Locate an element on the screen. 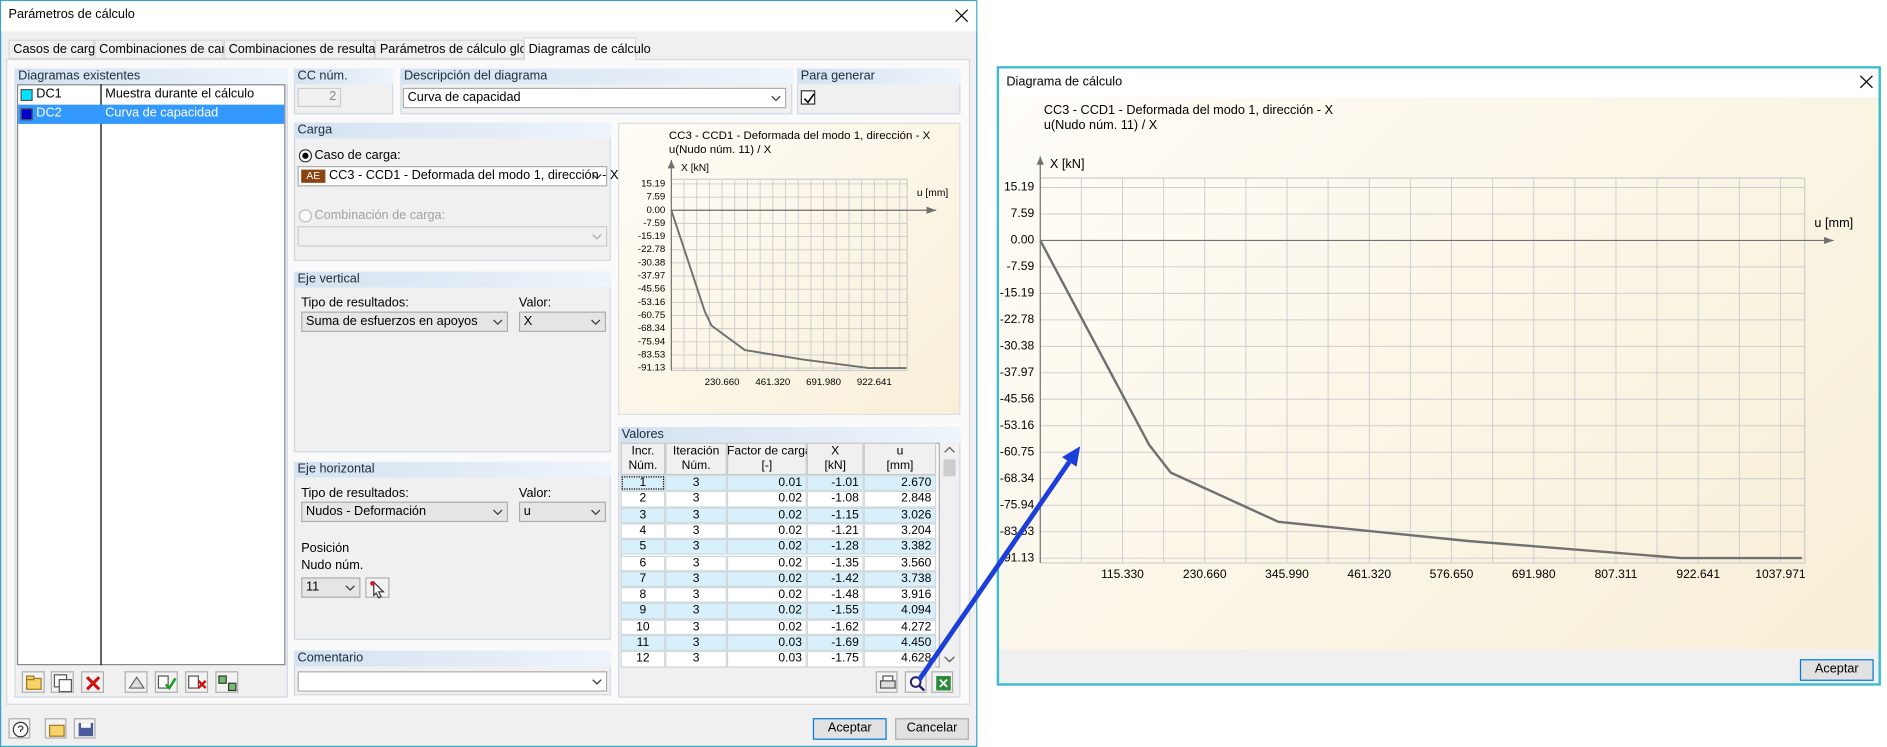 This screenshot has height=747, width=1887. table-cell: 12 is located at coordinates (643, 659).